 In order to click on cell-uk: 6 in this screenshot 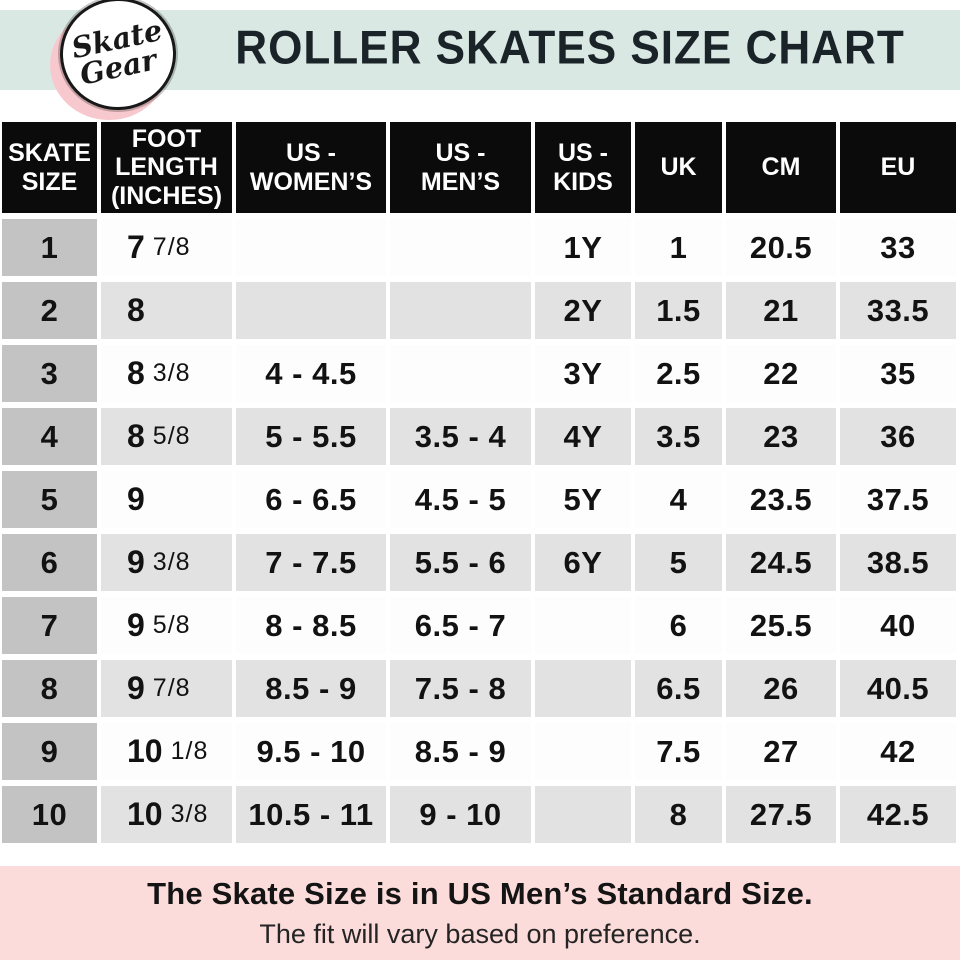, I will do `click(678, 625)`.